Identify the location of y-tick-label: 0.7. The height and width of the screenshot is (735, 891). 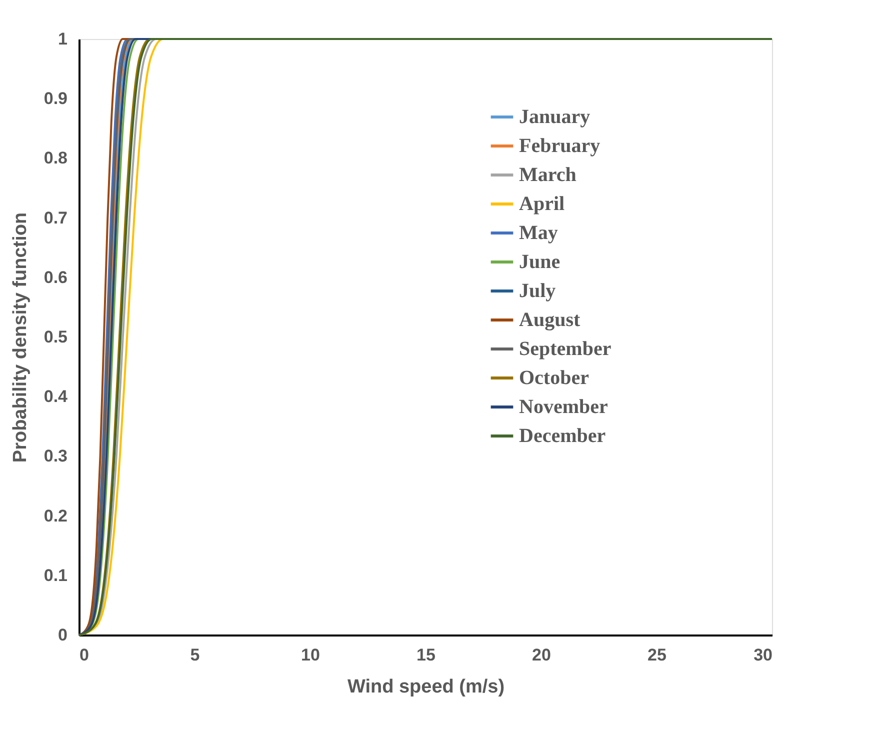
(56, 218).